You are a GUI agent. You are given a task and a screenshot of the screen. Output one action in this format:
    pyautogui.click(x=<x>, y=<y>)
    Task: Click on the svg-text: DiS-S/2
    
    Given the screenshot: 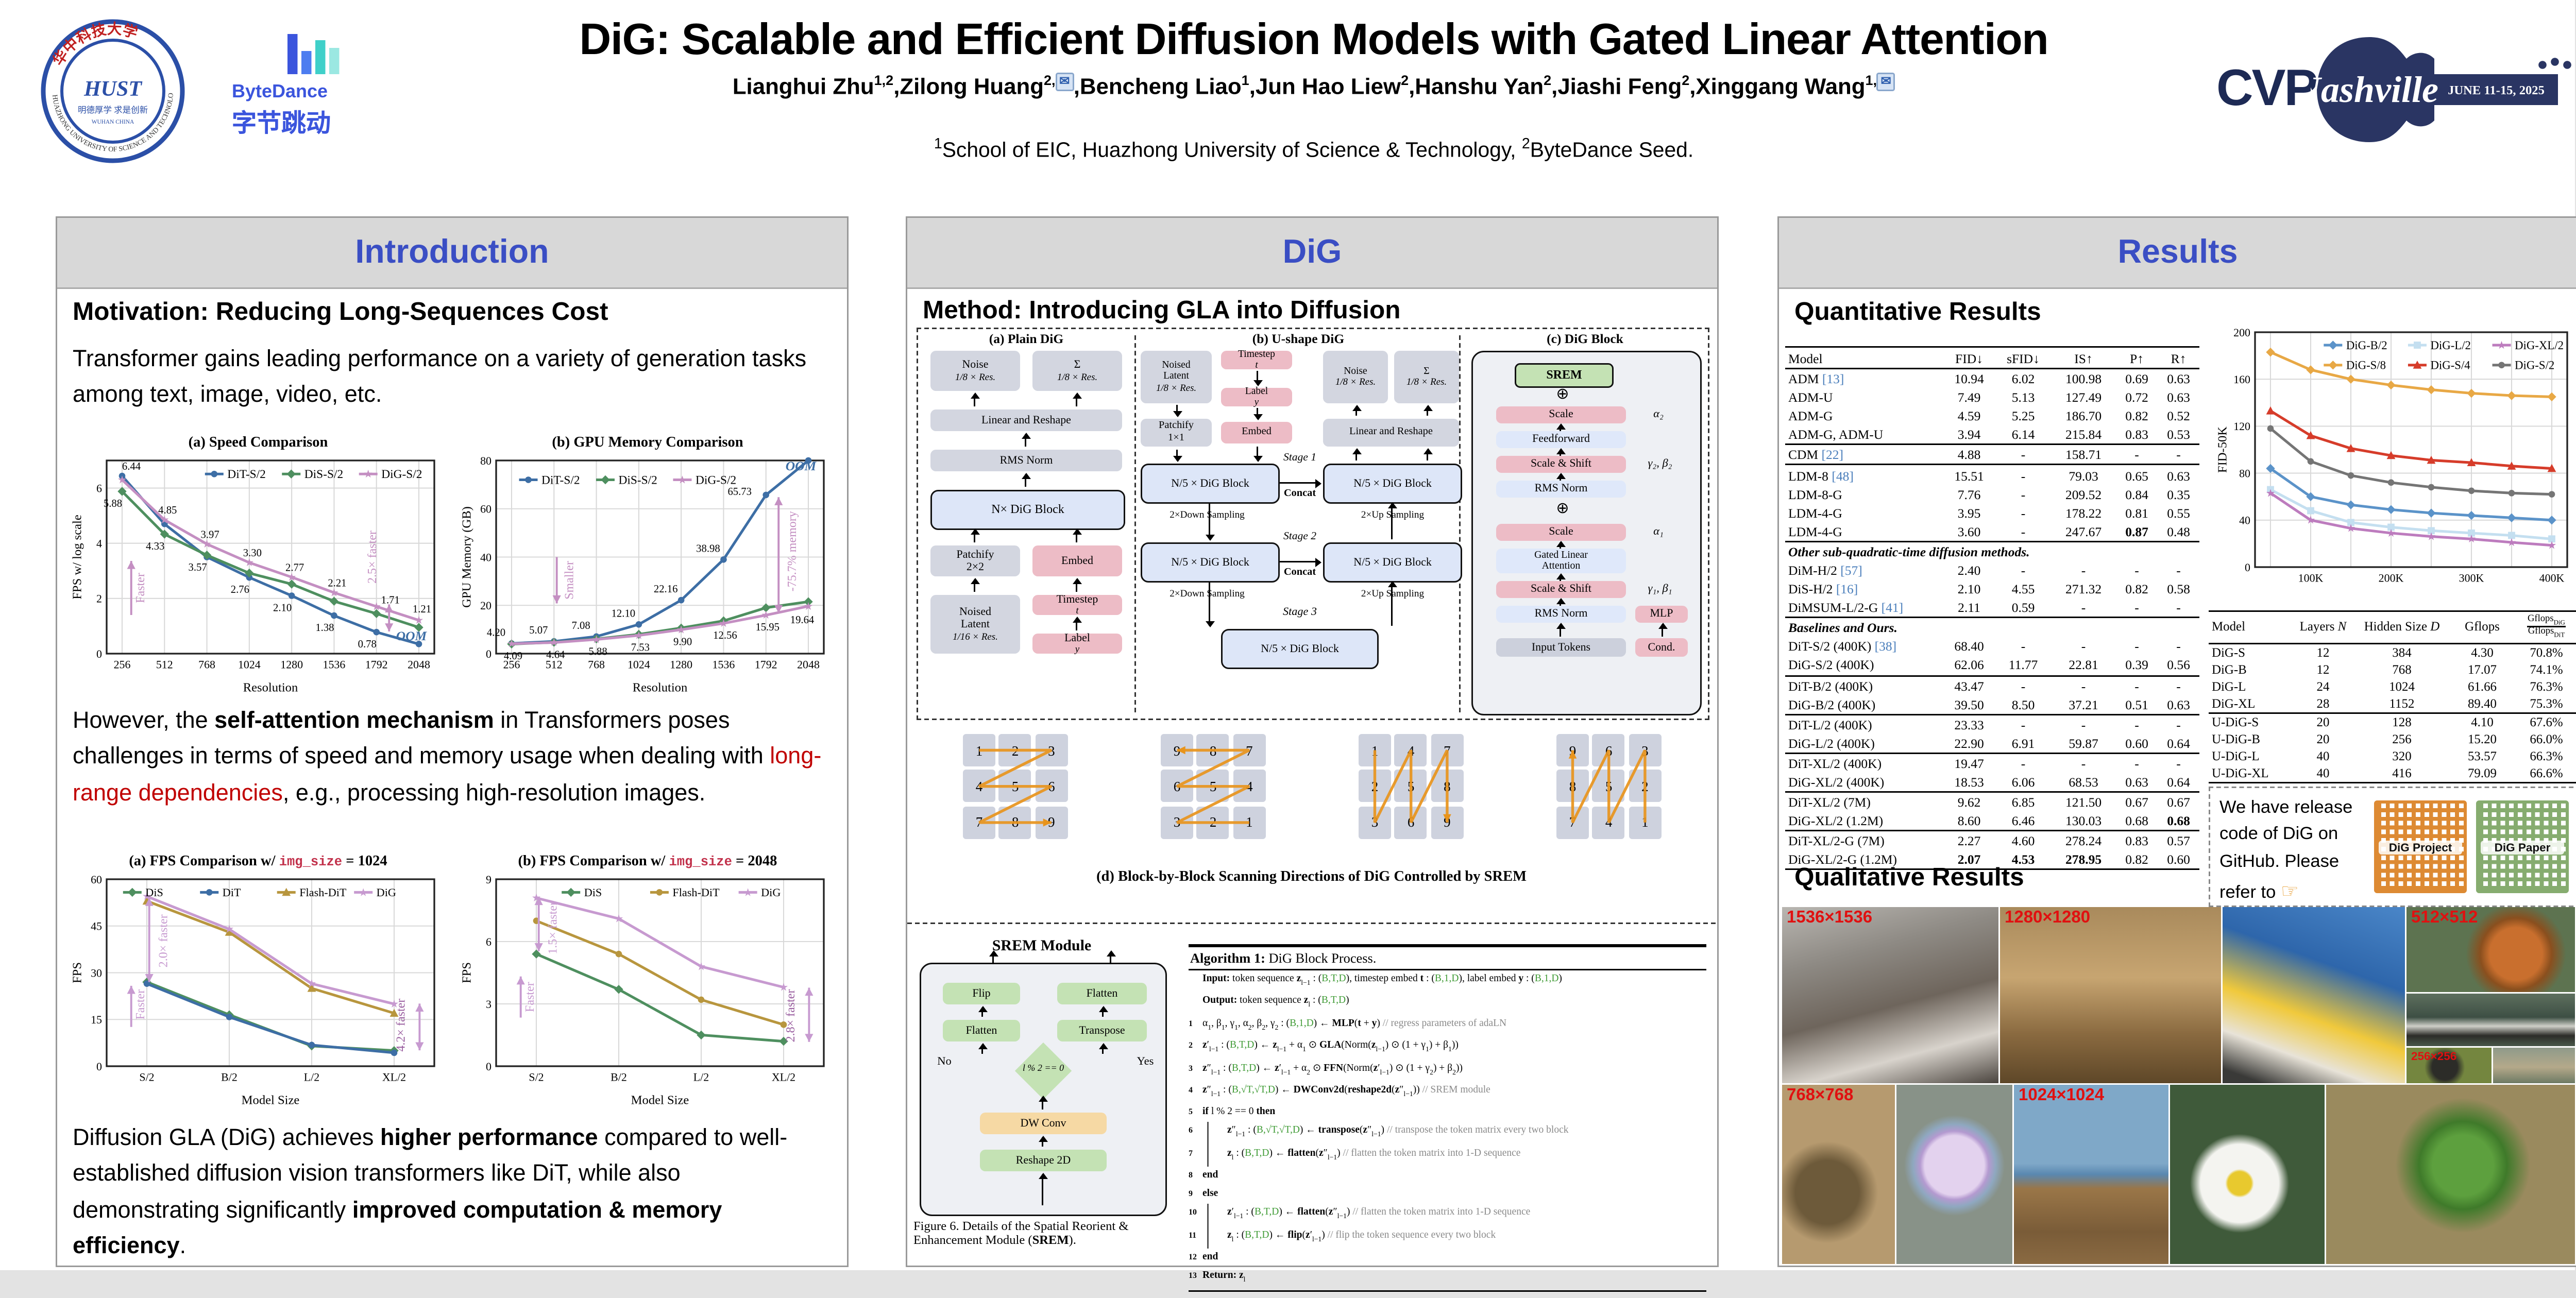 What is the action you would take?
    pyautogui.click(x=638, y=480)
    